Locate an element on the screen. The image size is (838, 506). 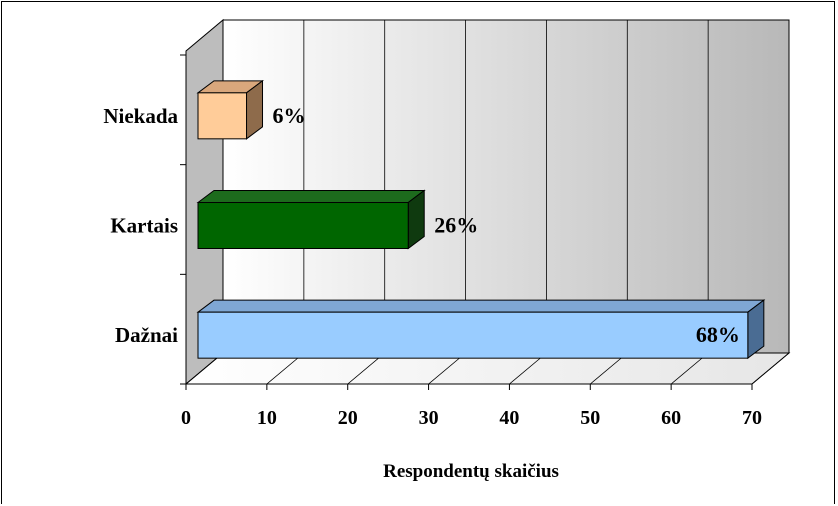
x-tick-label: 20 is located at coordinates (348, 418).